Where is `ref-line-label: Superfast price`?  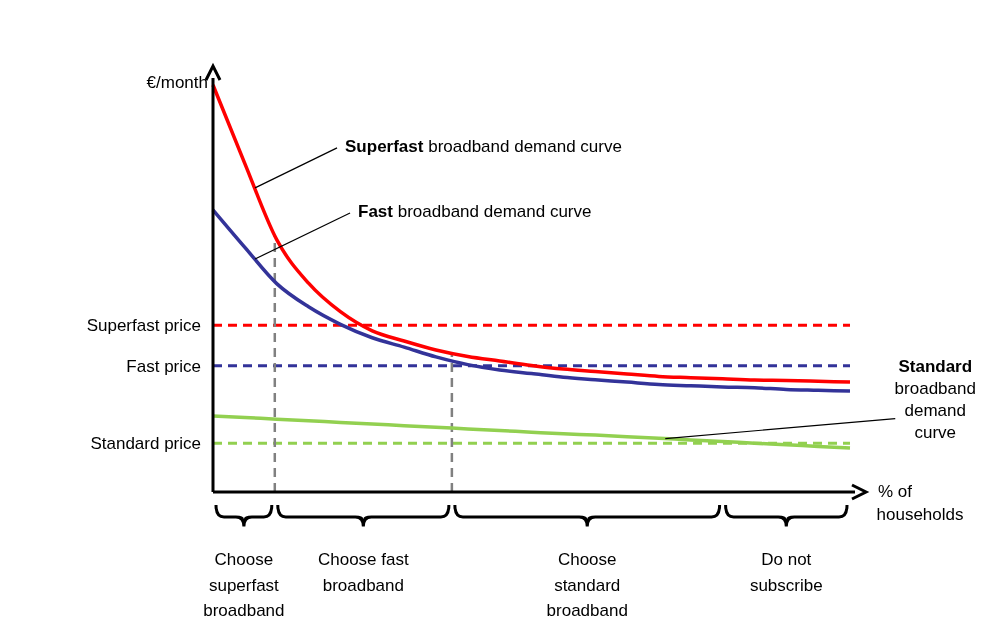
ref-line-label: Superfast price is located at coordinates (143, 326).